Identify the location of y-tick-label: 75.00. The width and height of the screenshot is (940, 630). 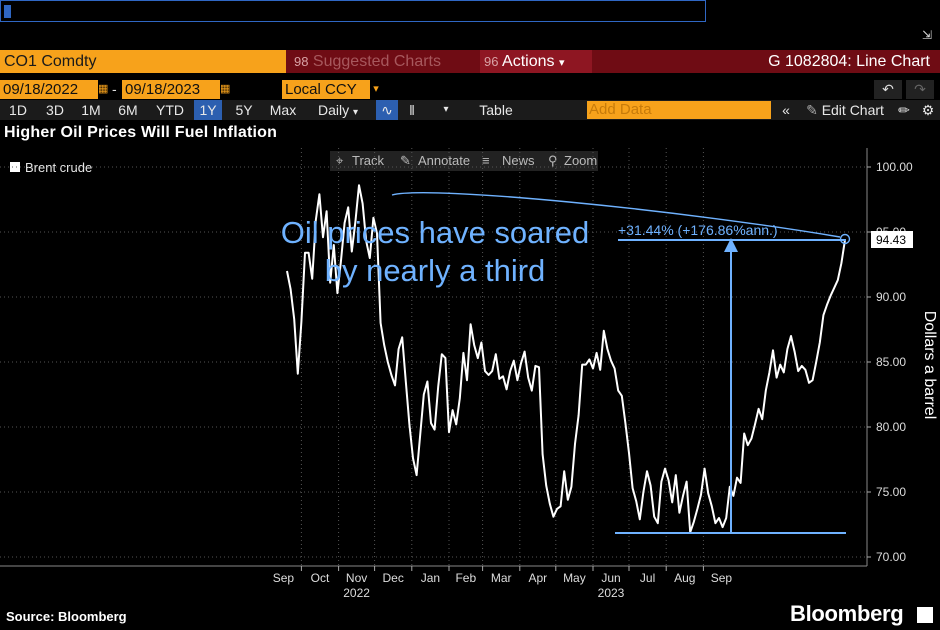
(891, 492).